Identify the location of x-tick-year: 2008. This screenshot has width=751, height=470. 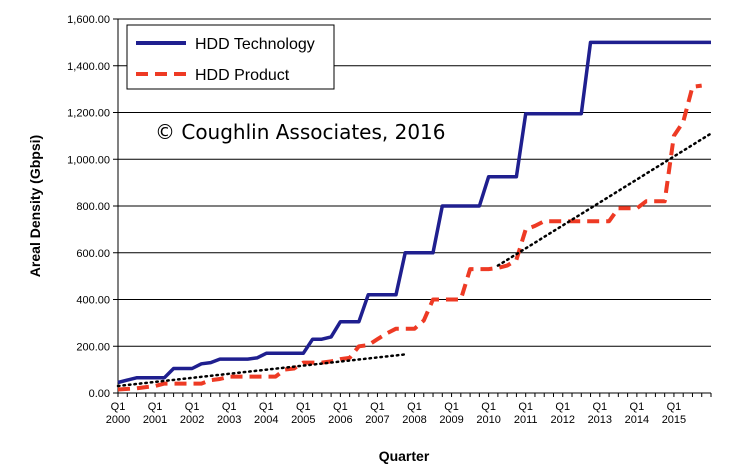
(414, 420).